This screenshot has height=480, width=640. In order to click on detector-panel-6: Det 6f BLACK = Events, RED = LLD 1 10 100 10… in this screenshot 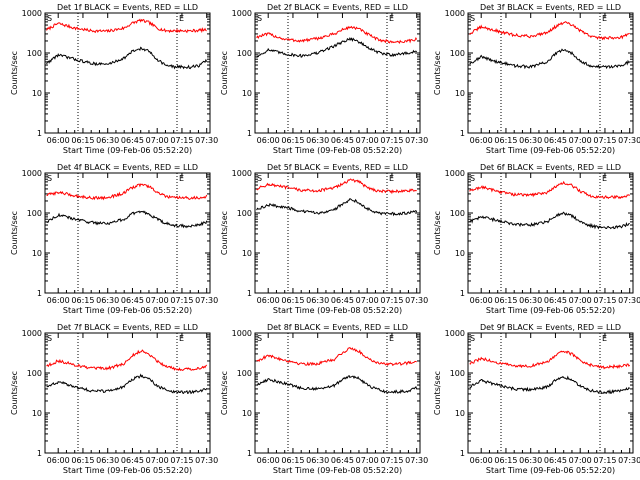, I will do `click(536, 239)`.